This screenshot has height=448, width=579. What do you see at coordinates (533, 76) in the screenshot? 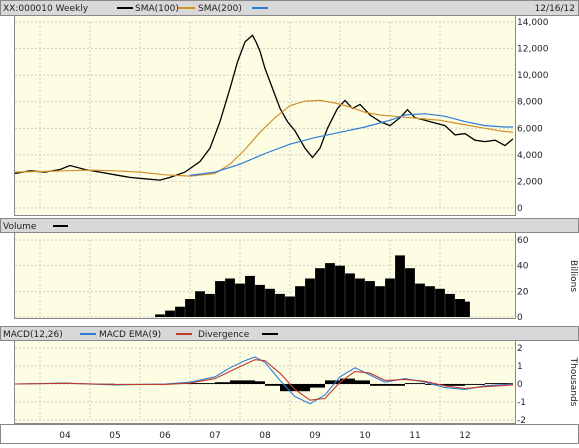
I see `y-tick-label: 10,000` at bounding box center [533, 76].